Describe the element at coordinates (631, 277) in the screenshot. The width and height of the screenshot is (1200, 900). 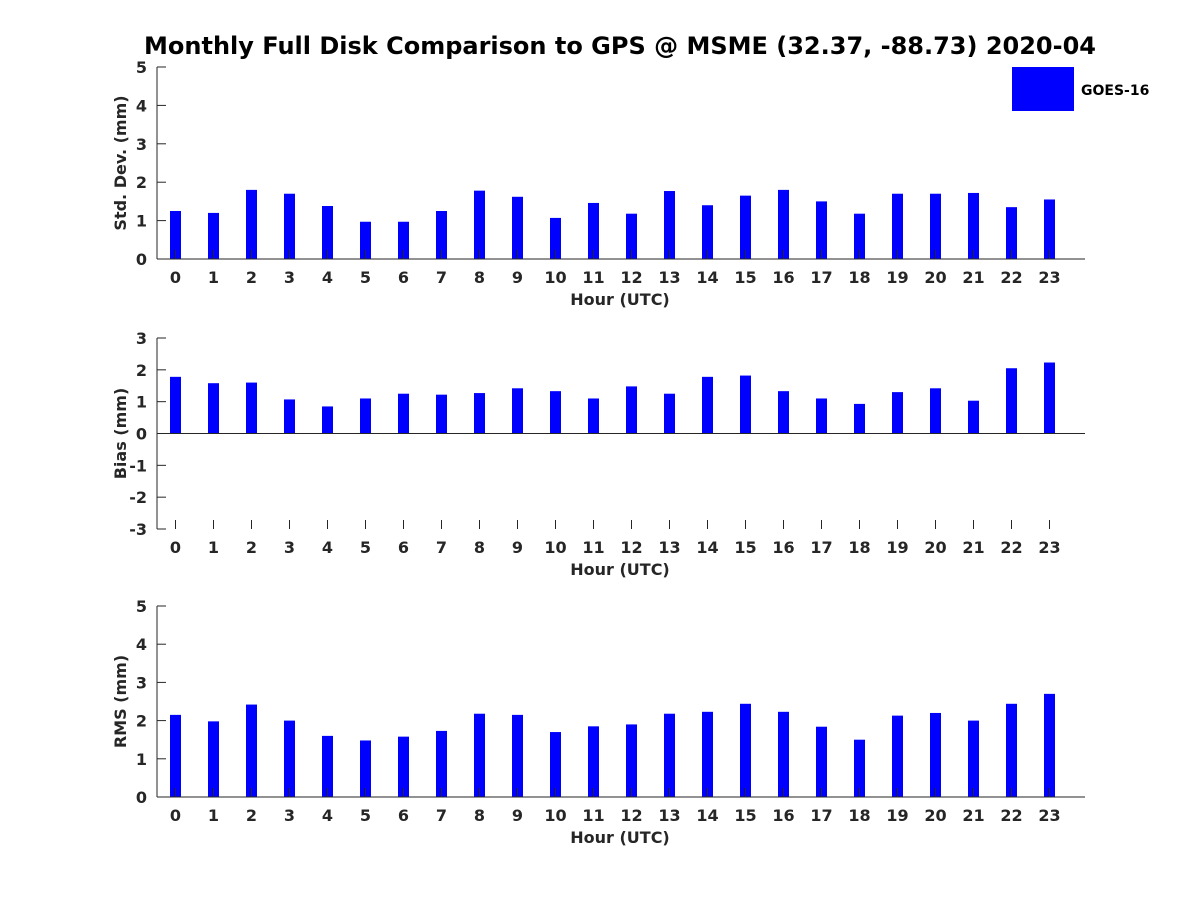
I see `x-tick-label-std-dev: 12` at that location.